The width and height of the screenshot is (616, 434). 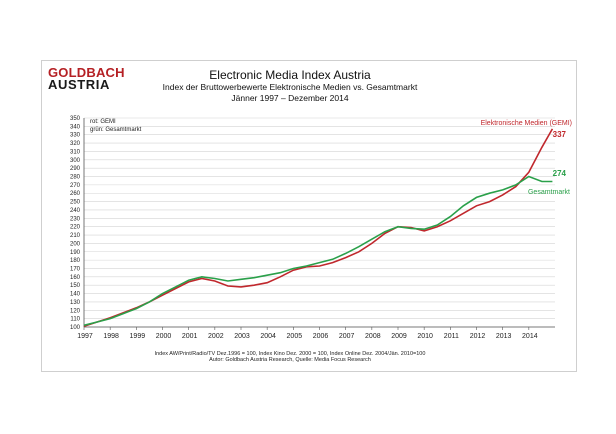 What do you see at coordinates (164, 336) in the screenshot?
I see `x-tick-label-2000: 2000` at bounding box center [164, 336].